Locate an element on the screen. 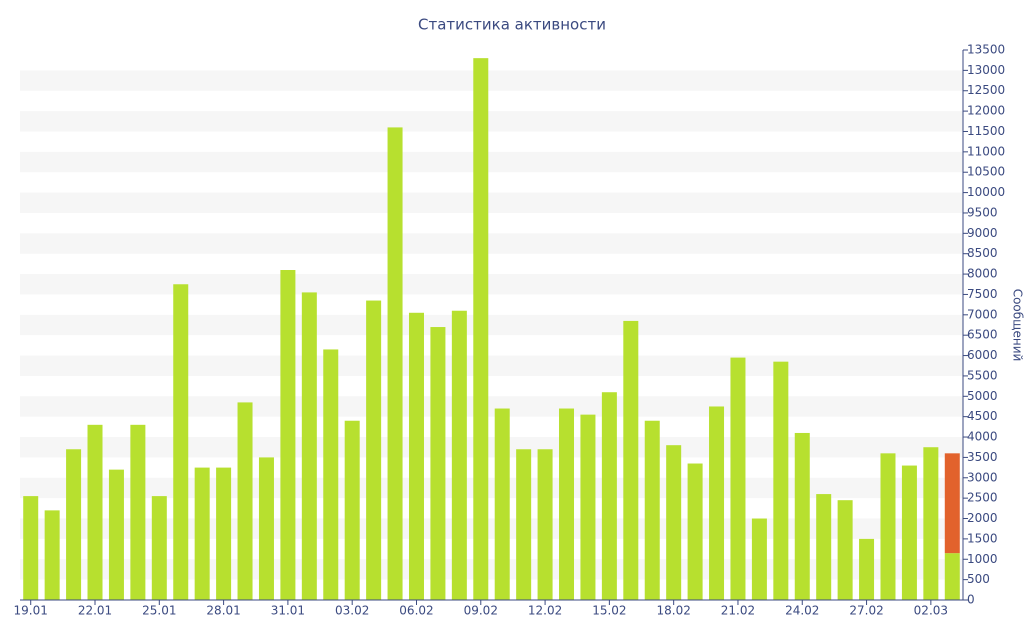 The height and width of the screenshot is (644, 1024). y-tick-label: 12000 is located at coordinates (986, 111).